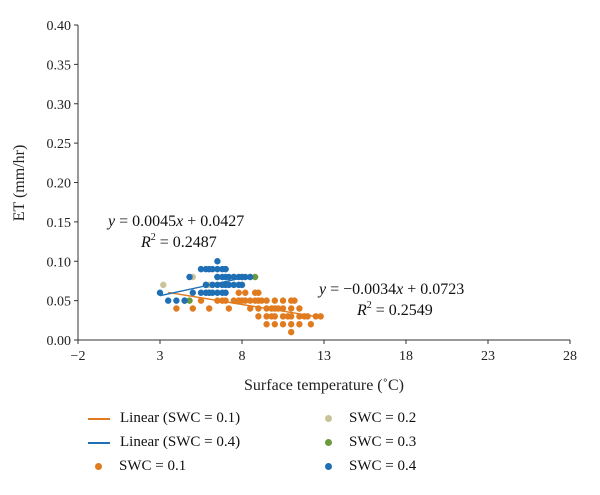 This screenshot has height=495, width=600. I want to click on legend-item: Linear (SWC = 0.1), so click(164, 418).